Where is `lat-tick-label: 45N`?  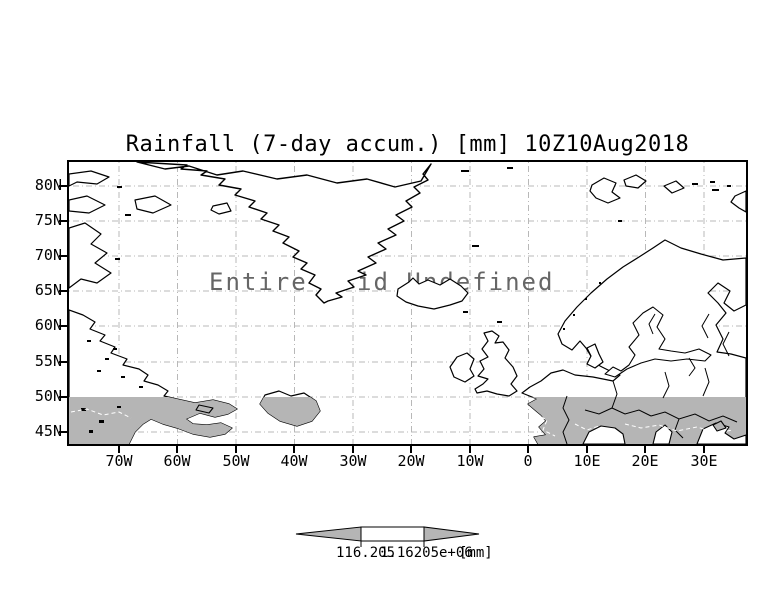
lat-tick-label: 45N is located at coordinates (48, 431).